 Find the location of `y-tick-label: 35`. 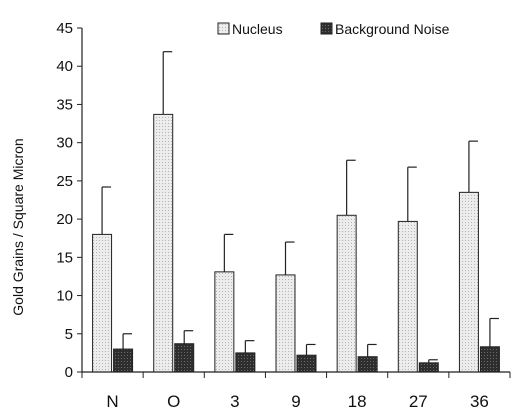

y-tick-label: 35 is located at coordinates (64, 104).